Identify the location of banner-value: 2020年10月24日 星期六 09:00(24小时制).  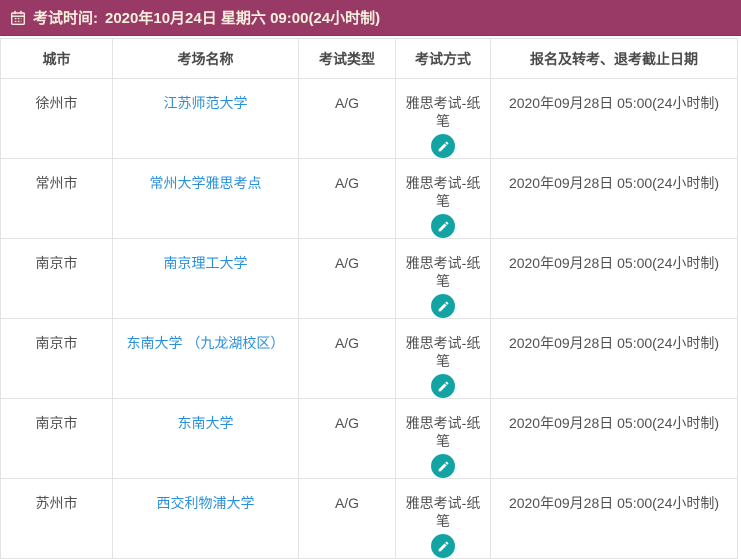
(243, 18).